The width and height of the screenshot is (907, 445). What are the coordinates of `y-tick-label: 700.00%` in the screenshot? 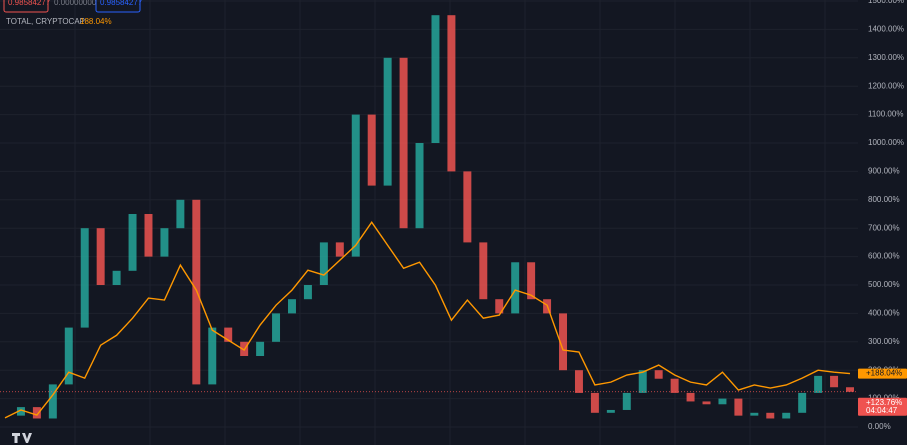 It's located at (884, 227).